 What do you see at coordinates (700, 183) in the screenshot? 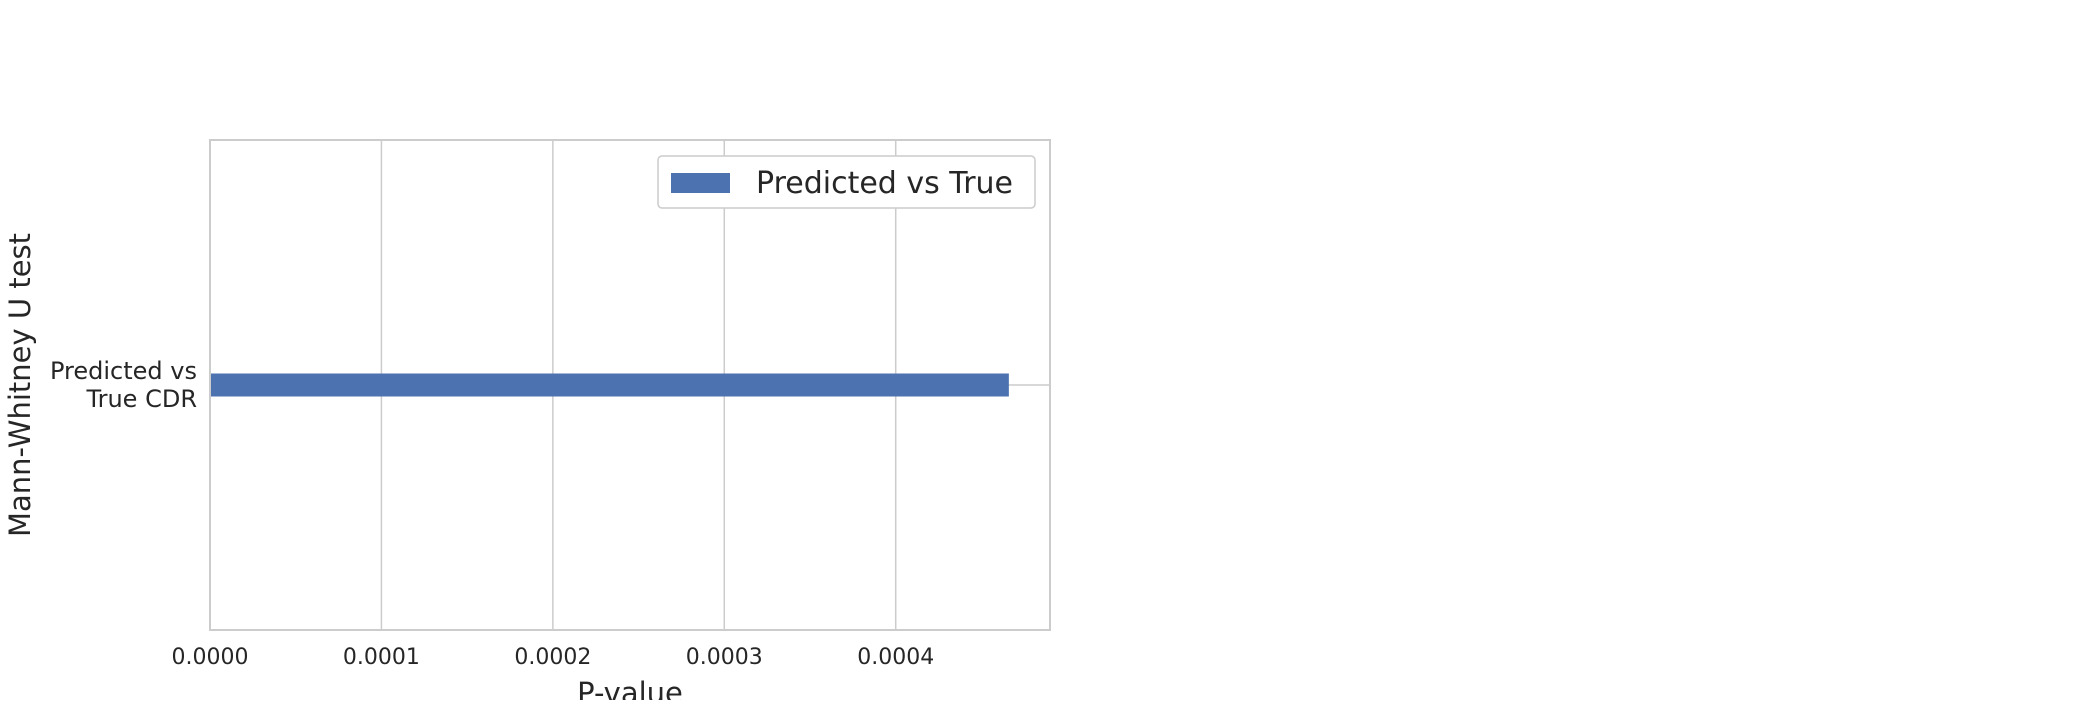
I see `legend-swatch` at bounding box center [700, 183].